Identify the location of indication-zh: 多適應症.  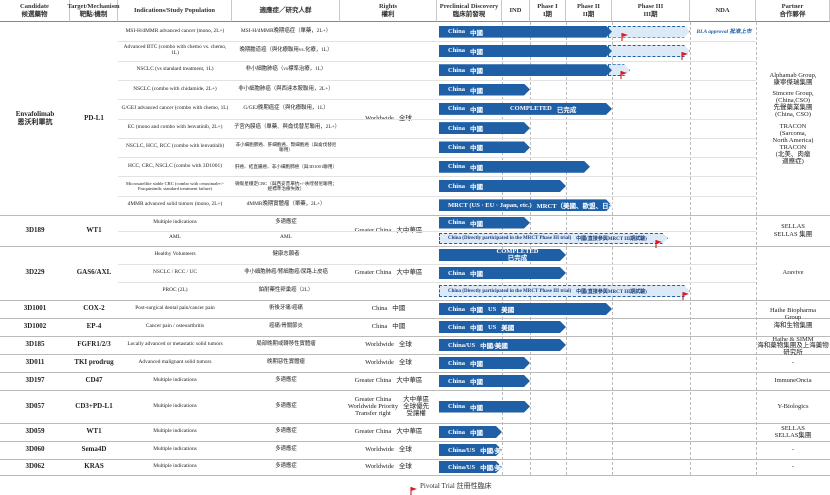
(286, 467).